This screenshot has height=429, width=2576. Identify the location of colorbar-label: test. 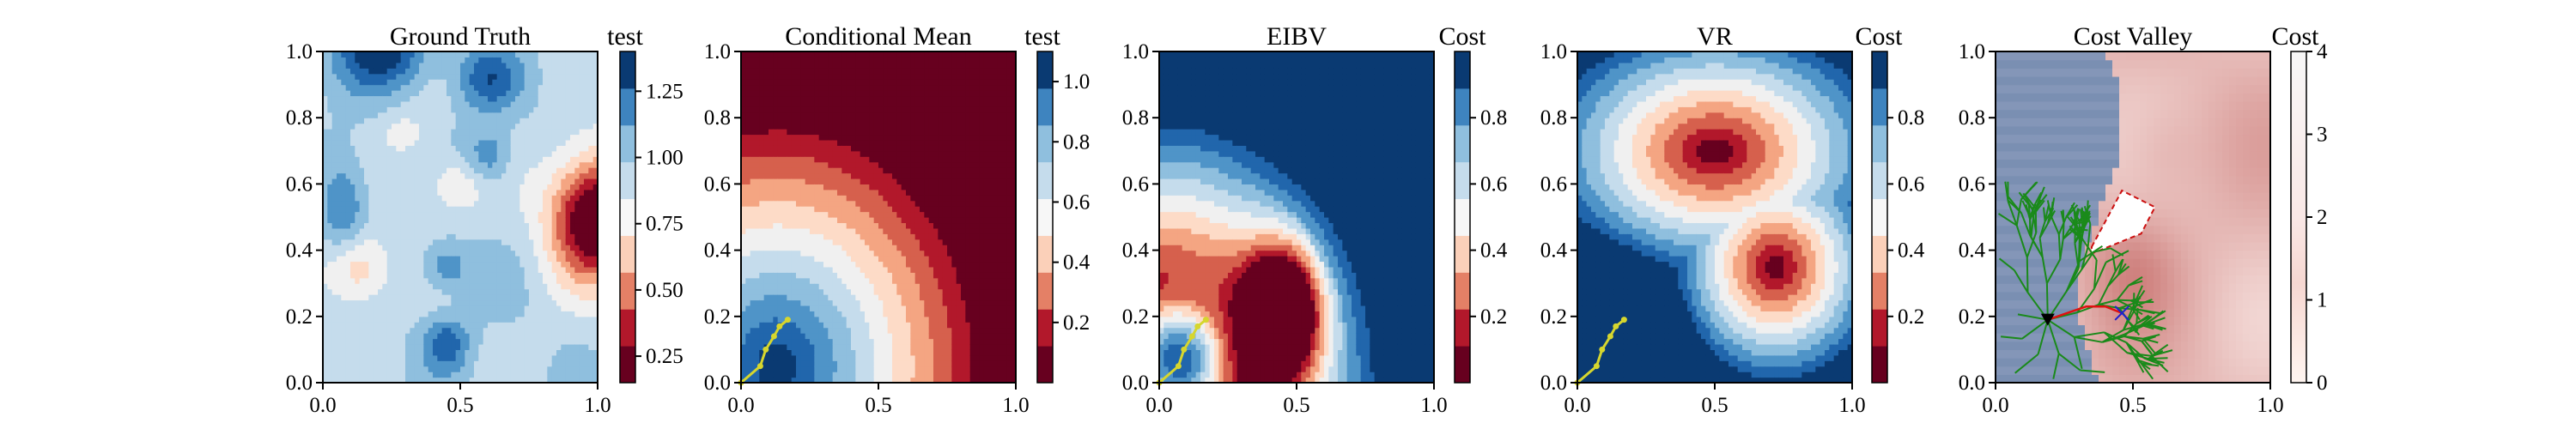
(625, 36).